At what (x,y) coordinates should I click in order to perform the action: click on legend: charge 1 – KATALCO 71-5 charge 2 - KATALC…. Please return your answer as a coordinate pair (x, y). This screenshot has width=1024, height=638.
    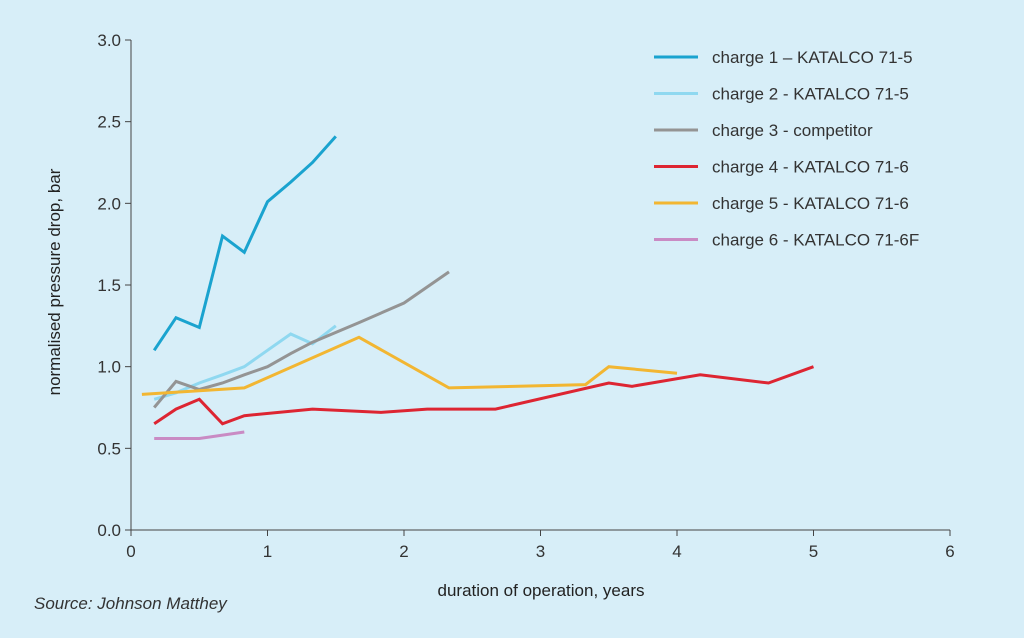
    Looking at the image, I should click on (786, 149).